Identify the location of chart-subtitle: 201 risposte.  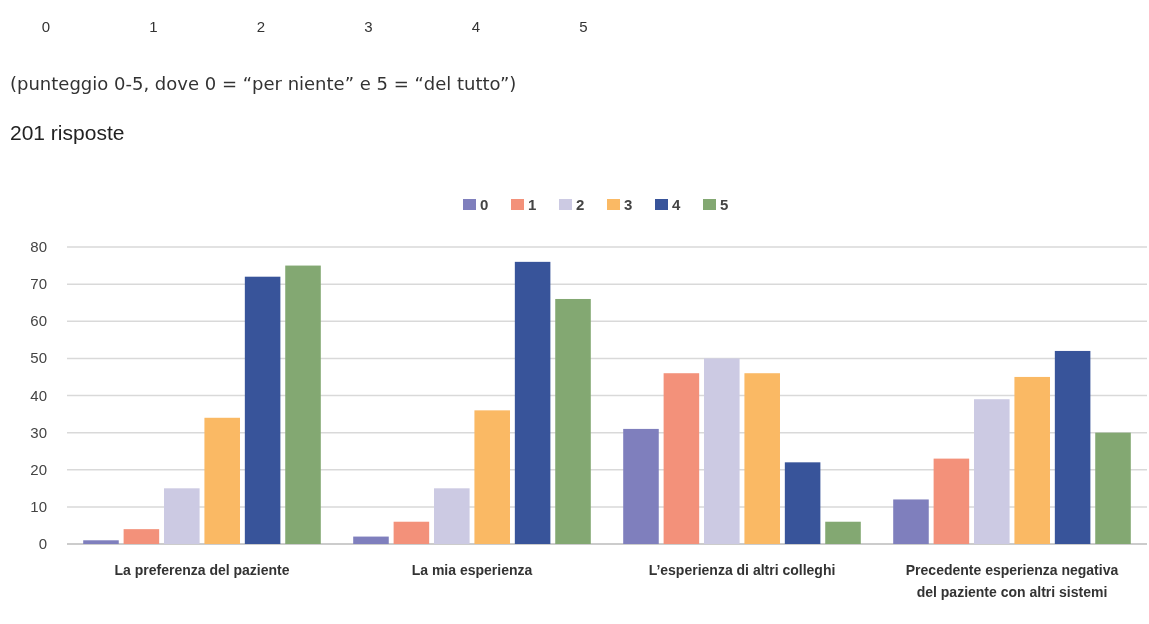
(67, 132).